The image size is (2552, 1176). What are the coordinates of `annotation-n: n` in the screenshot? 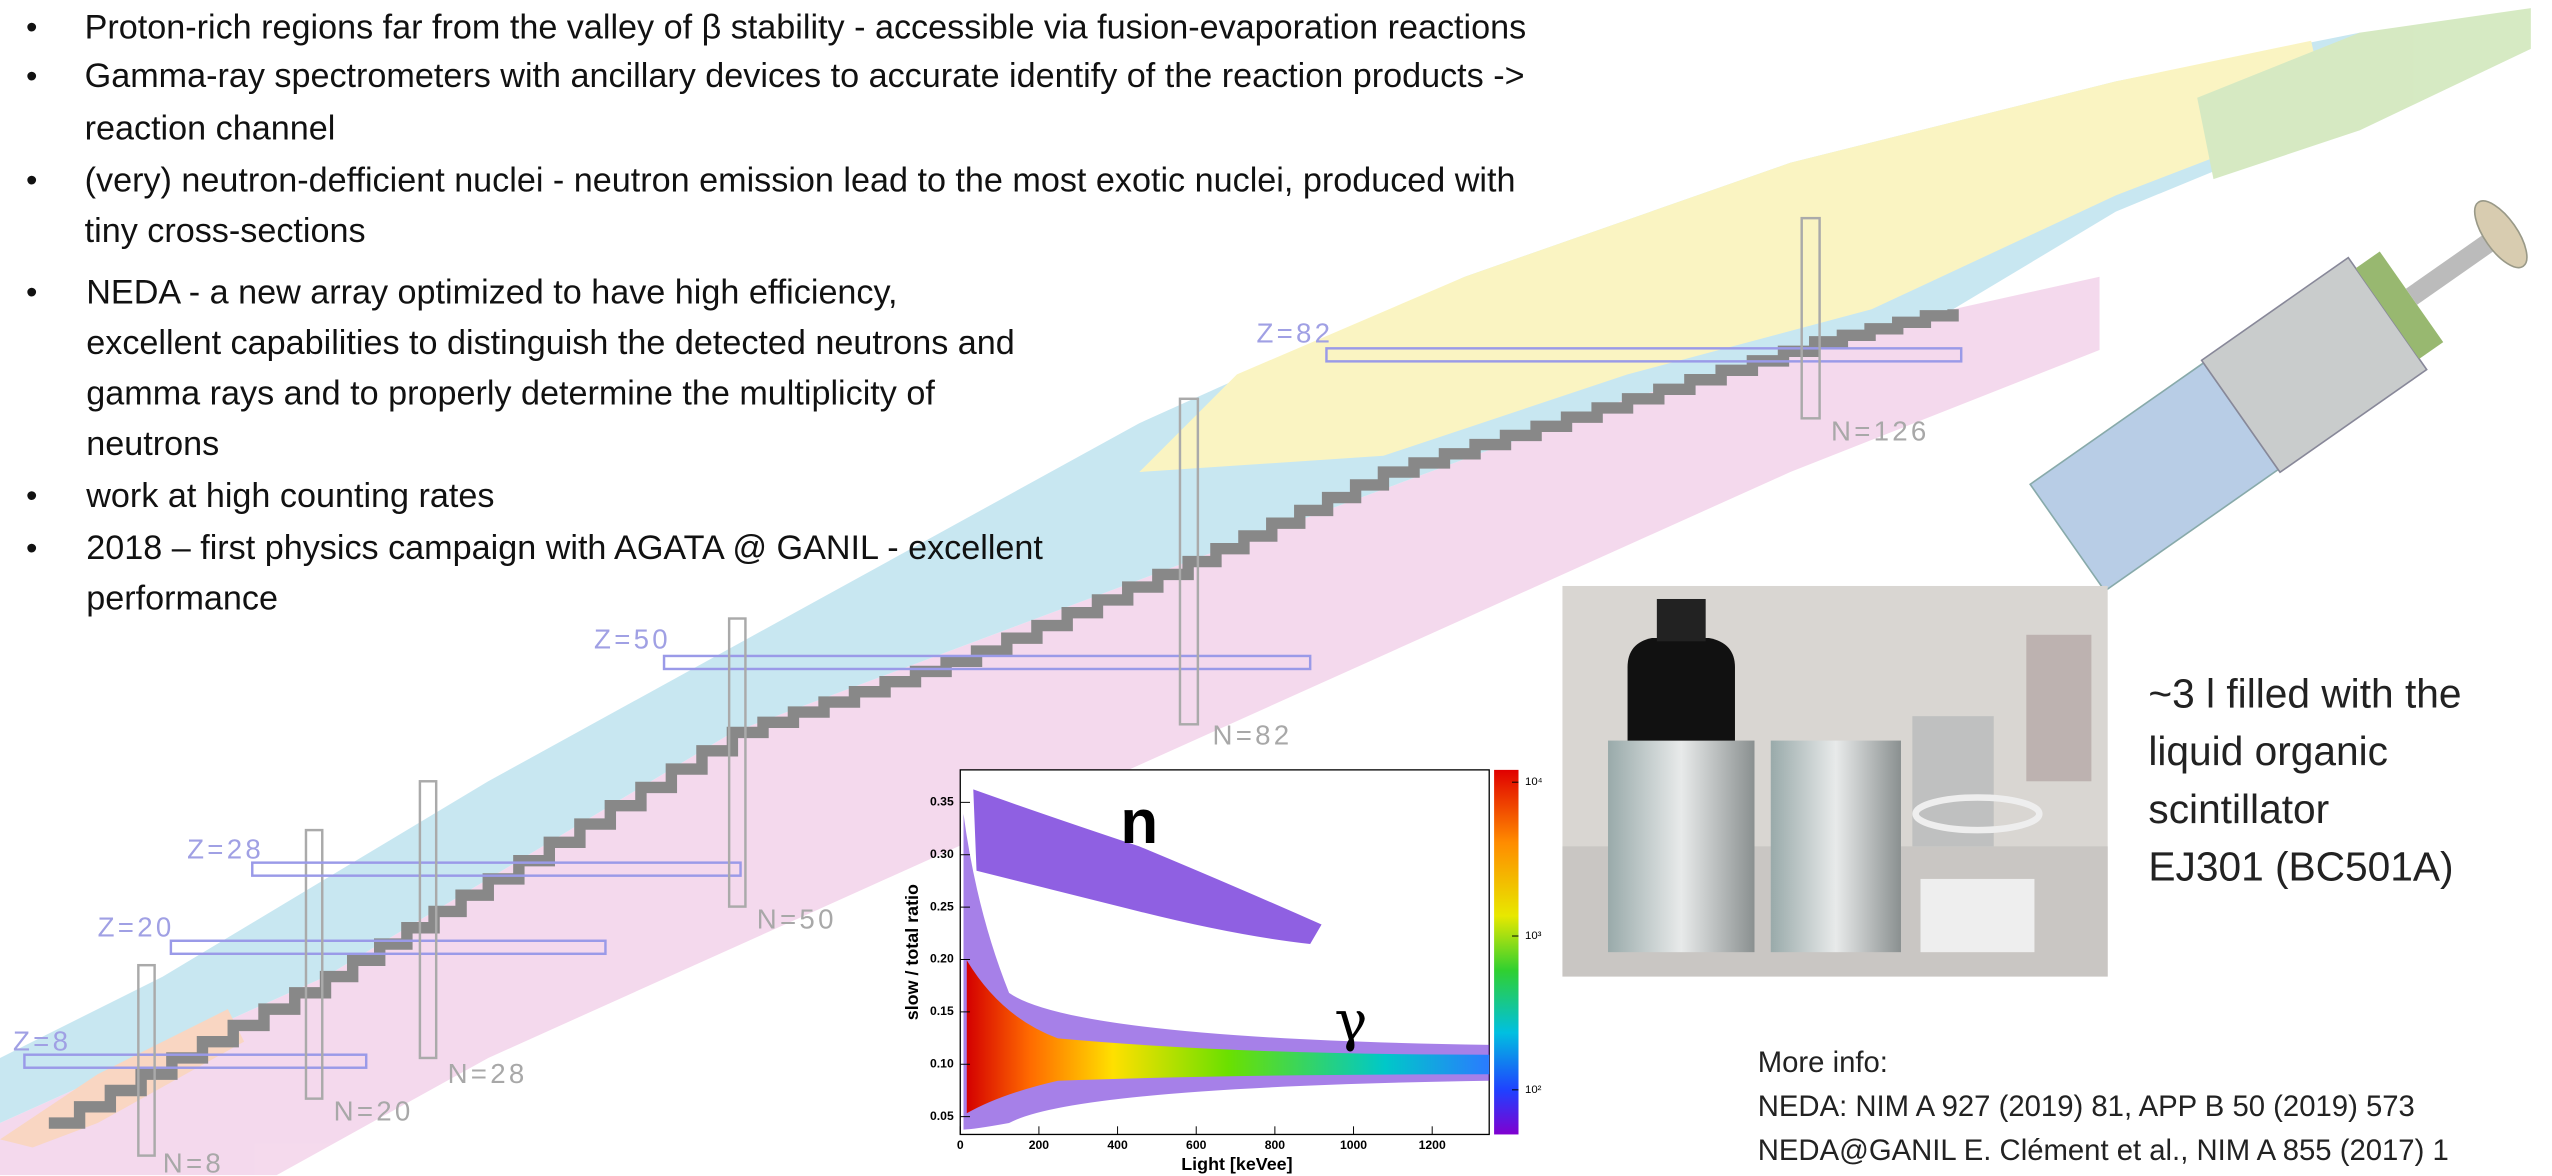 It's located at (1139, 822).